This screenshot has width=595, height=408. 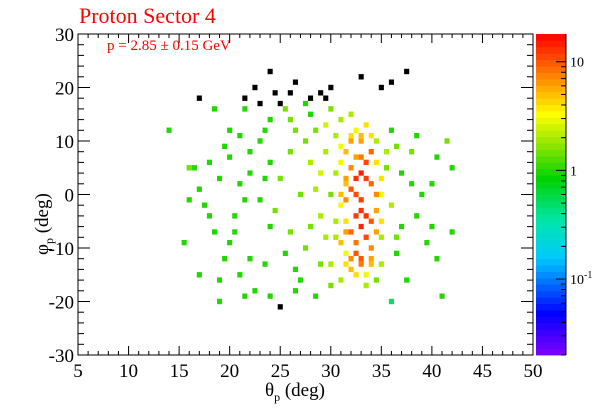 What do you see at coordinates (42, 216) in the screenshot?
I see `y-axis-unit: (deg)` at bounding box center [42, 216].